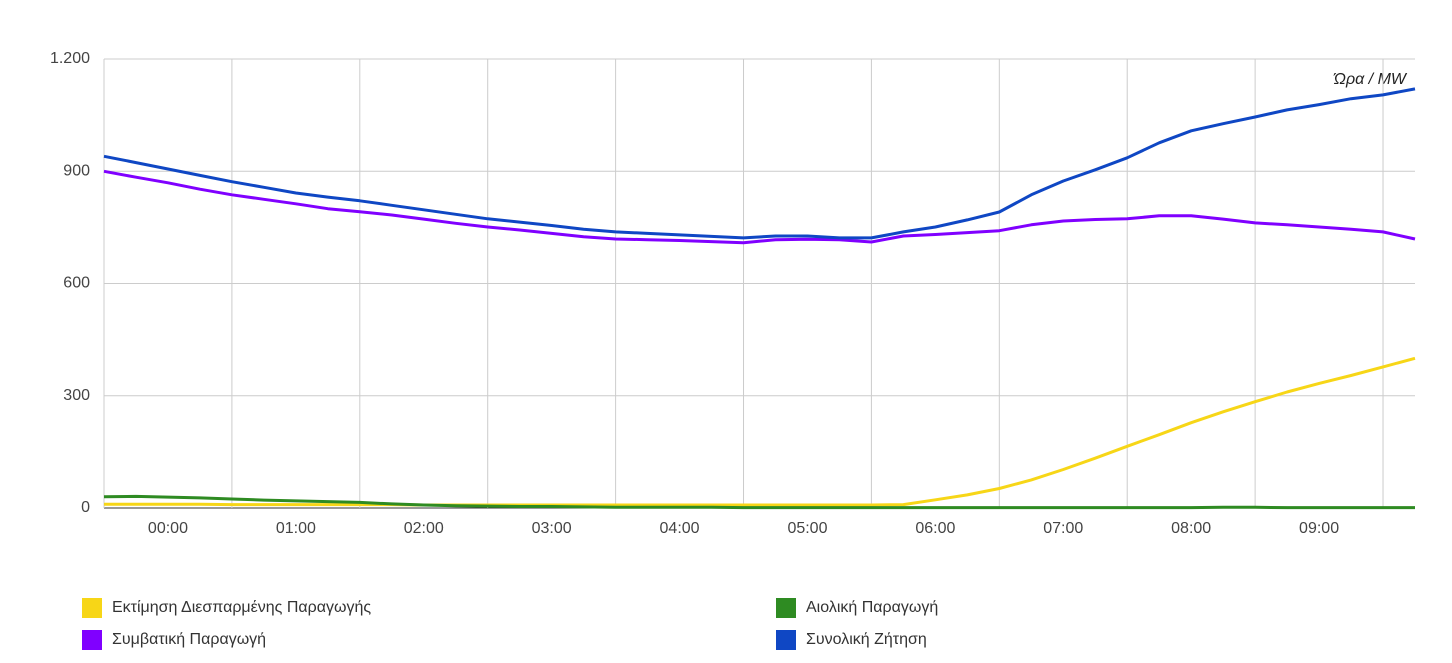  I want to click on legend-label: Αιολική Παραγωγή, so click(872, 607).